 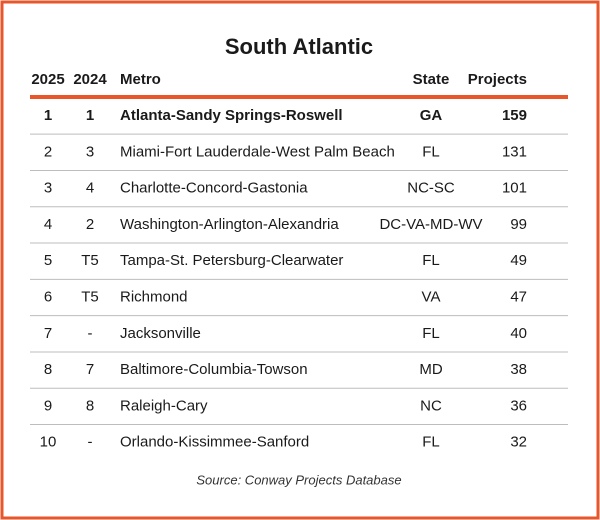 What do you see at coordinates (431, 79) in the screenshot?
I see `column-header: State` at bounding box center [431, 79].